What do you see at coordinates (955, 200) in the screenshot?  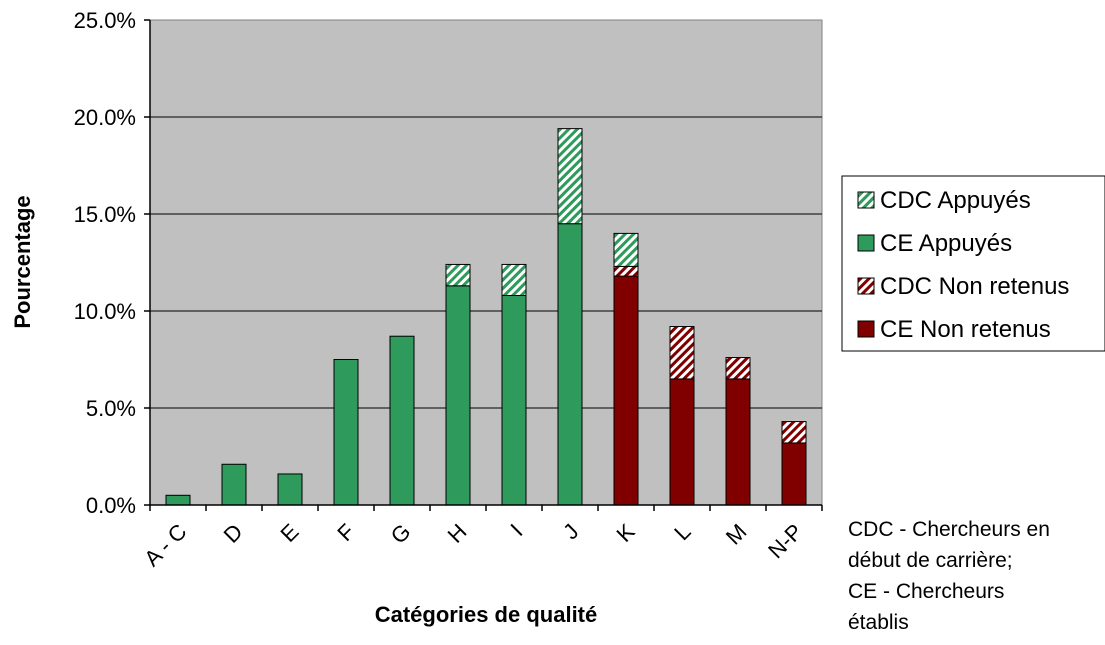 I see `legend-label: CDC Appuyés` at bounding box center [955, 200].